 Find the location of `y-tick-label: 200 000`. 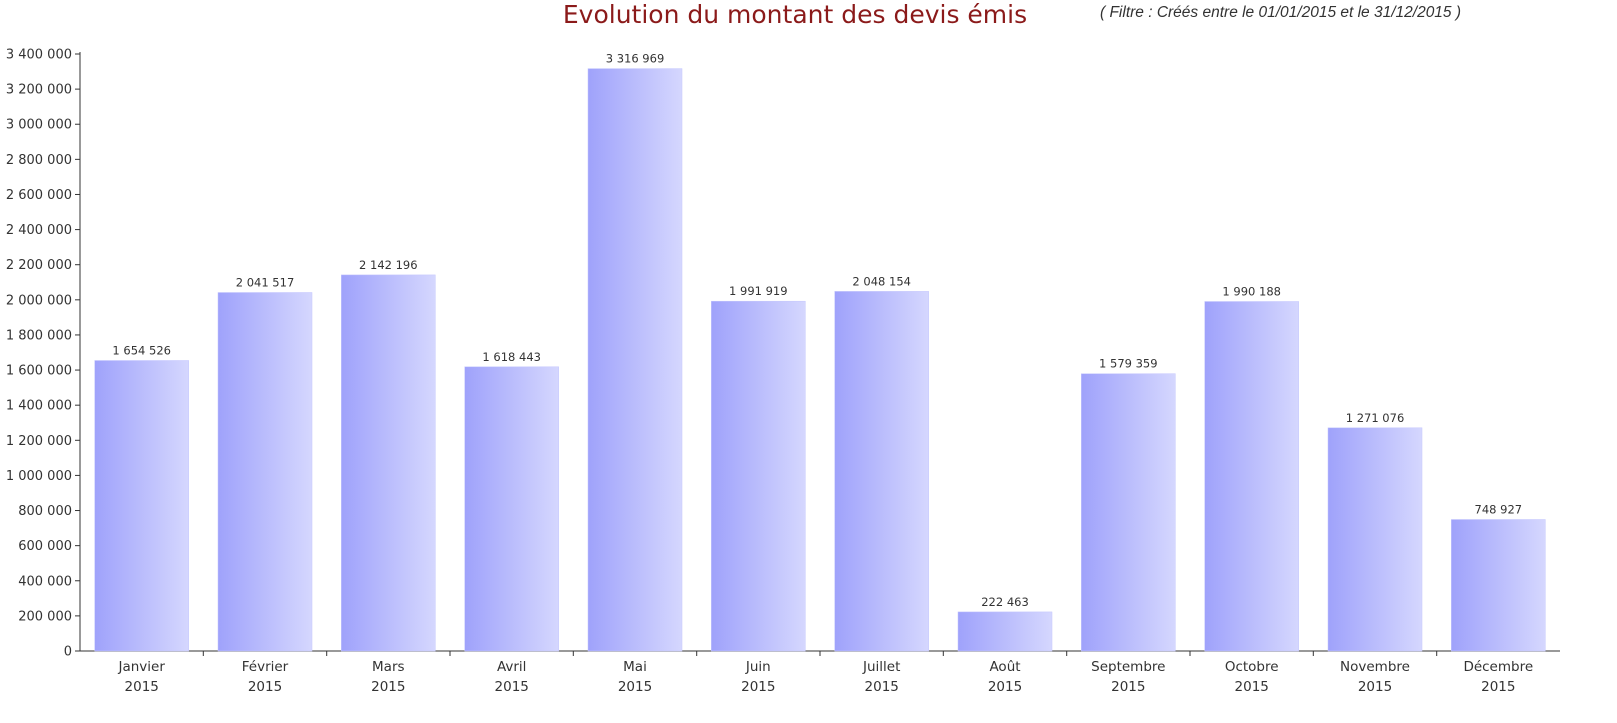

y-tick-label: 200 000 is located at coordinates (45, 616).